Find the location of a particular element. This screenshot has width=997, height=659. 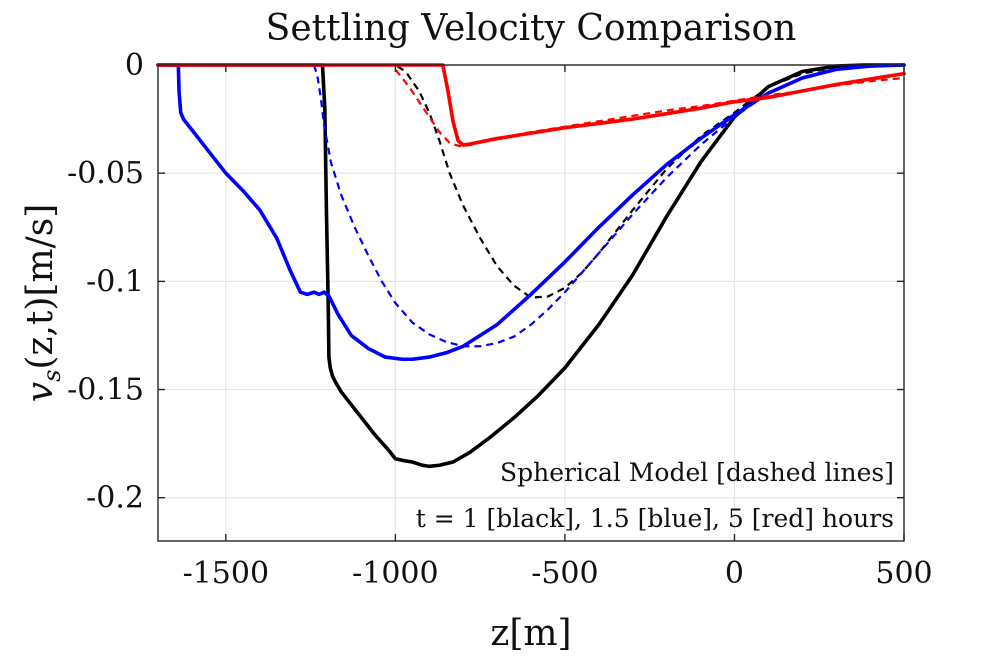

y-axis-label: vs(z,t)[m/s] is located at coordinates (43, 303).